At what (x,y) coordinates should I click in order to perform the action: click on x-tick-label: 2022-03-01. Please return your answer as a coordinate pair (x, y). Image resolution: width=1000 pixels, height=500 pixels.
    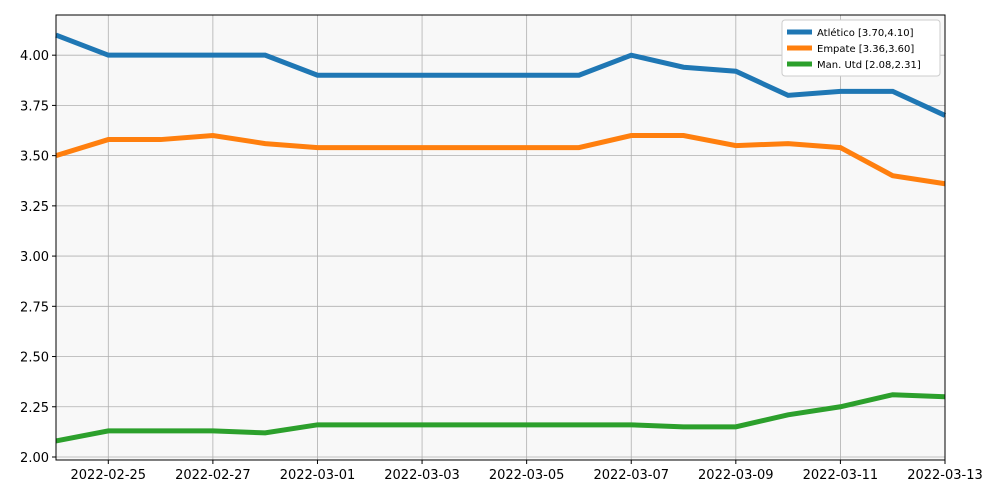
    Looking at the image, I should click on (318, 475).